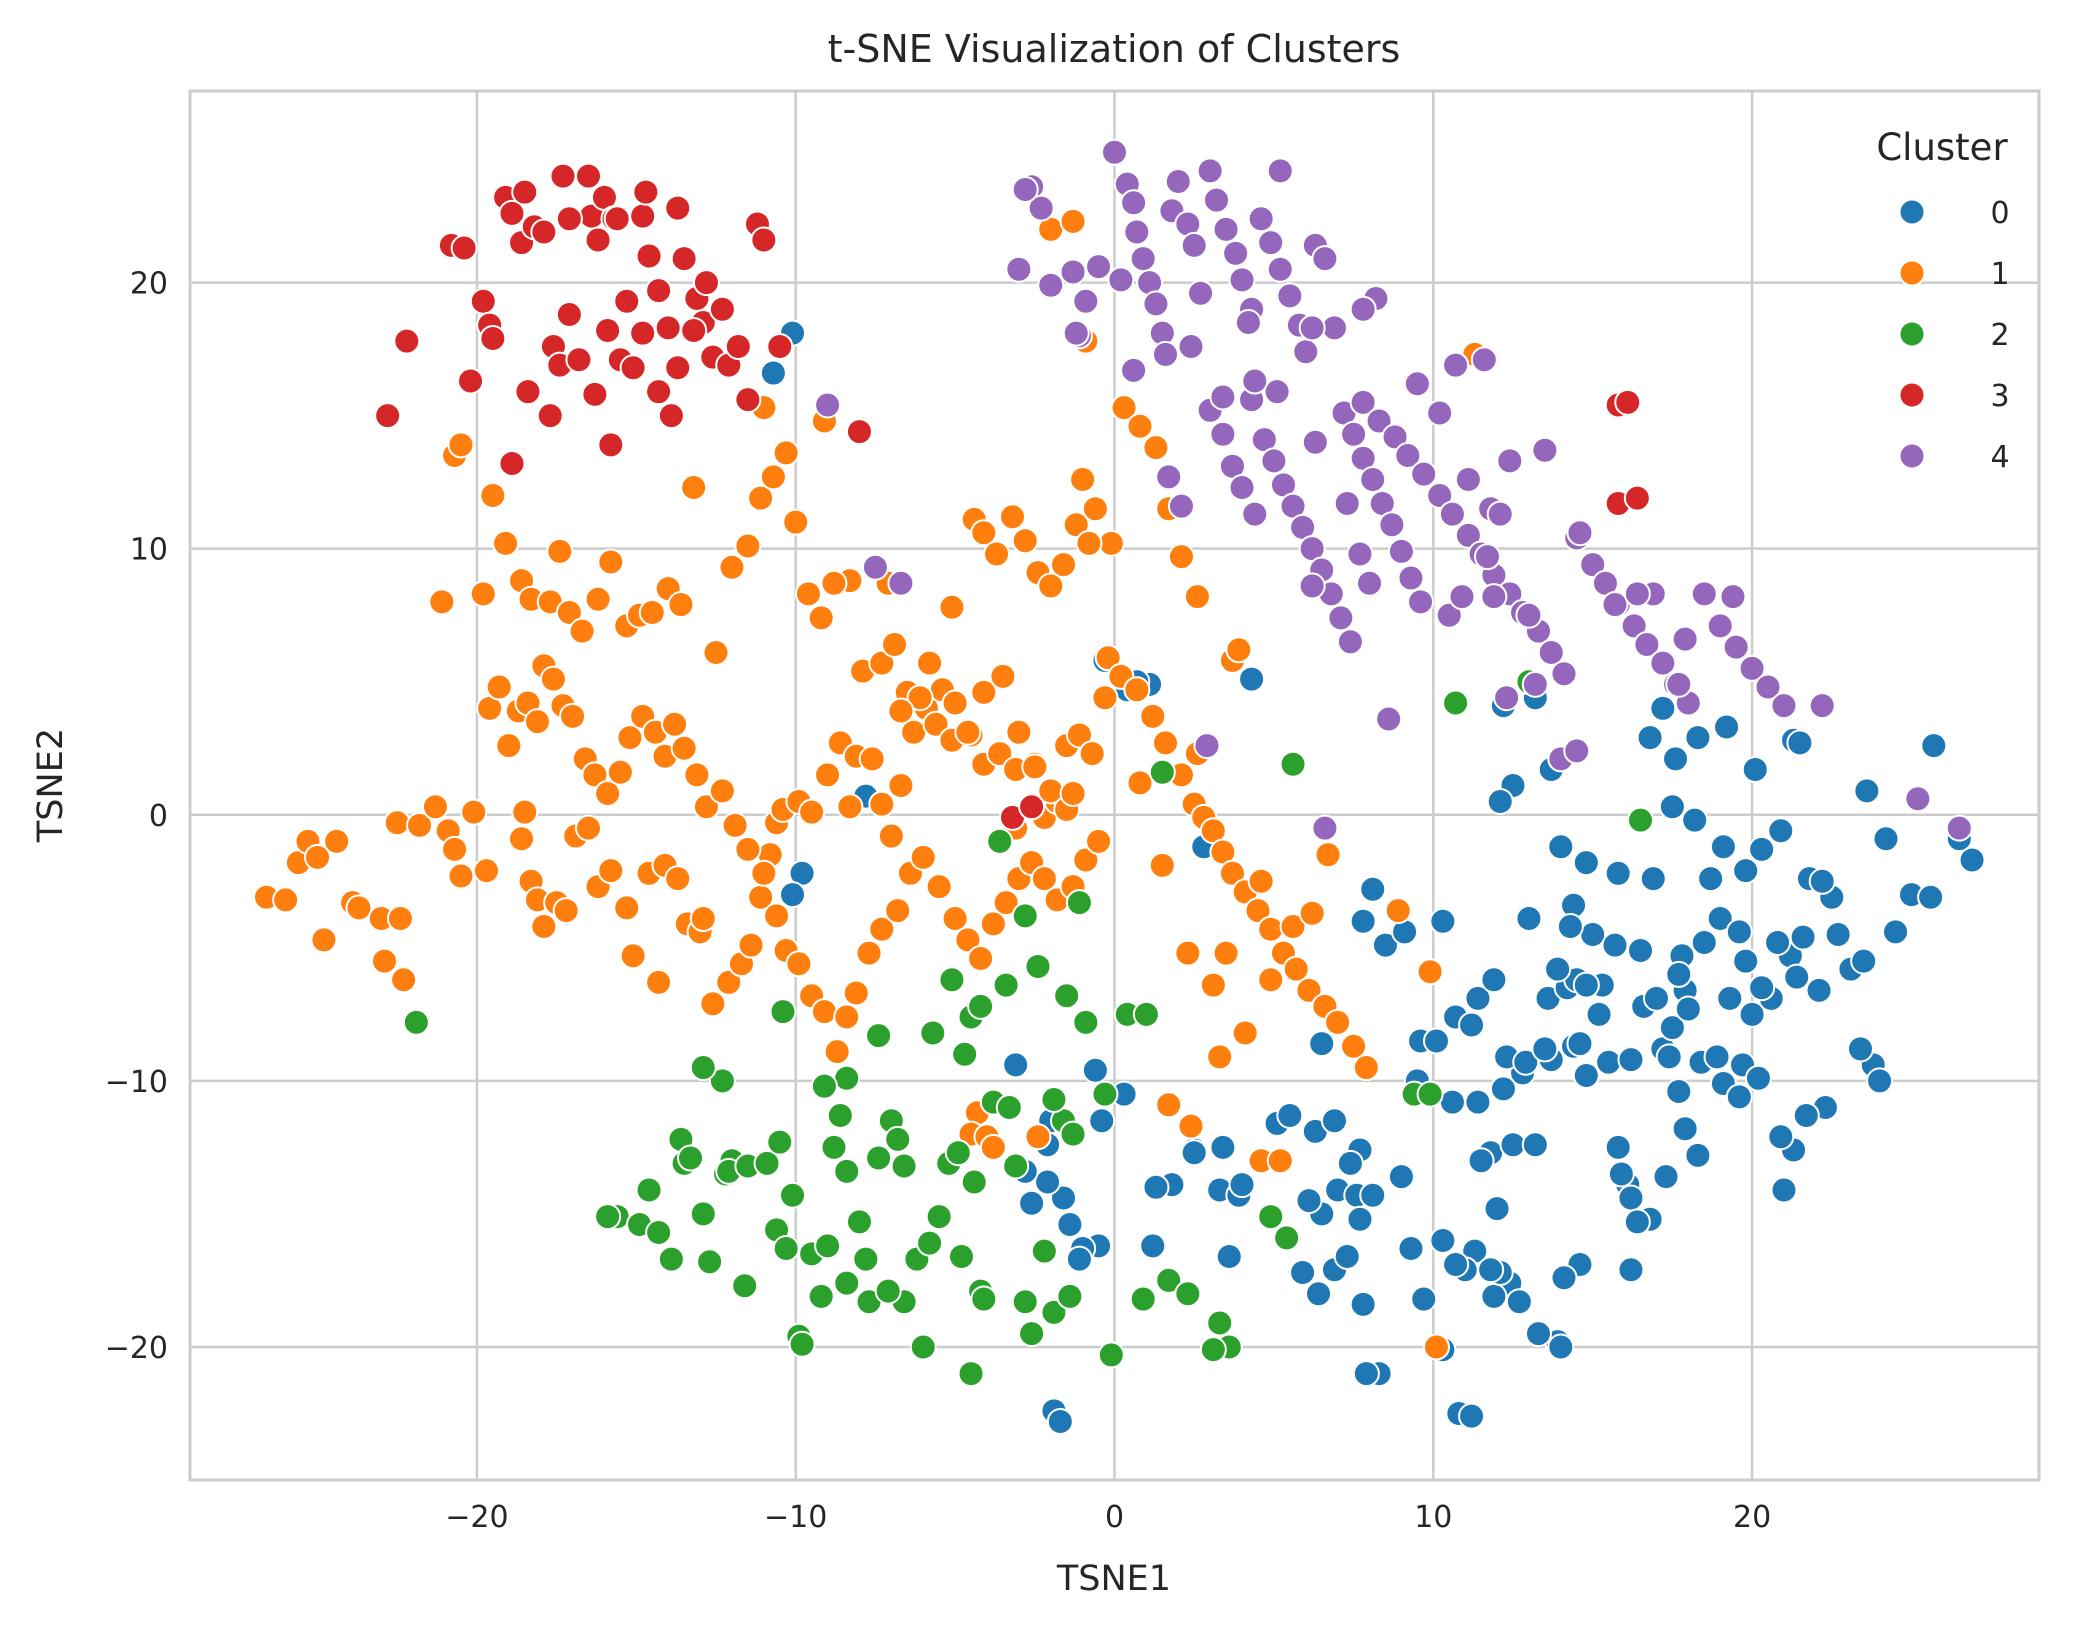 The image size is (2079, 1633). Describe the element at coordinates (1114, 1517) in the screenshot. I see `x-tick-label: 0` at that location.